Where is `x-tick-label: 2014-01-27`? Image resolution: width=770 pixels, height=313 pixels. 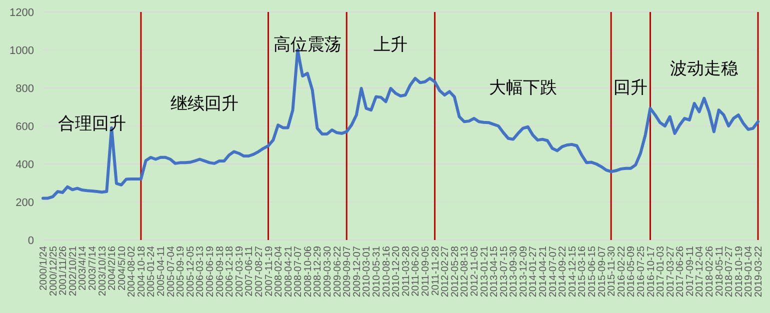 x-tick-label: 2014-01-27 is located at coordinates (534, 272).